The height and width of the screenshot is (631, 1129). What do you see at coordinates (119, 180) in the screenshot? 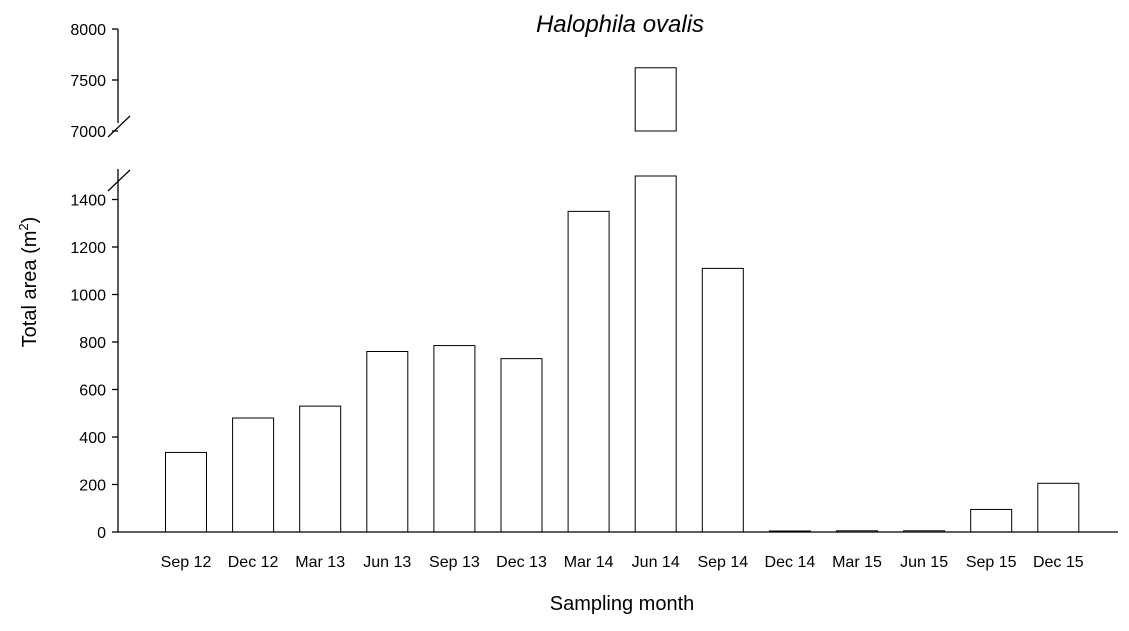
I see `axis-break-mark-lower` at bounding box center [119, 180].